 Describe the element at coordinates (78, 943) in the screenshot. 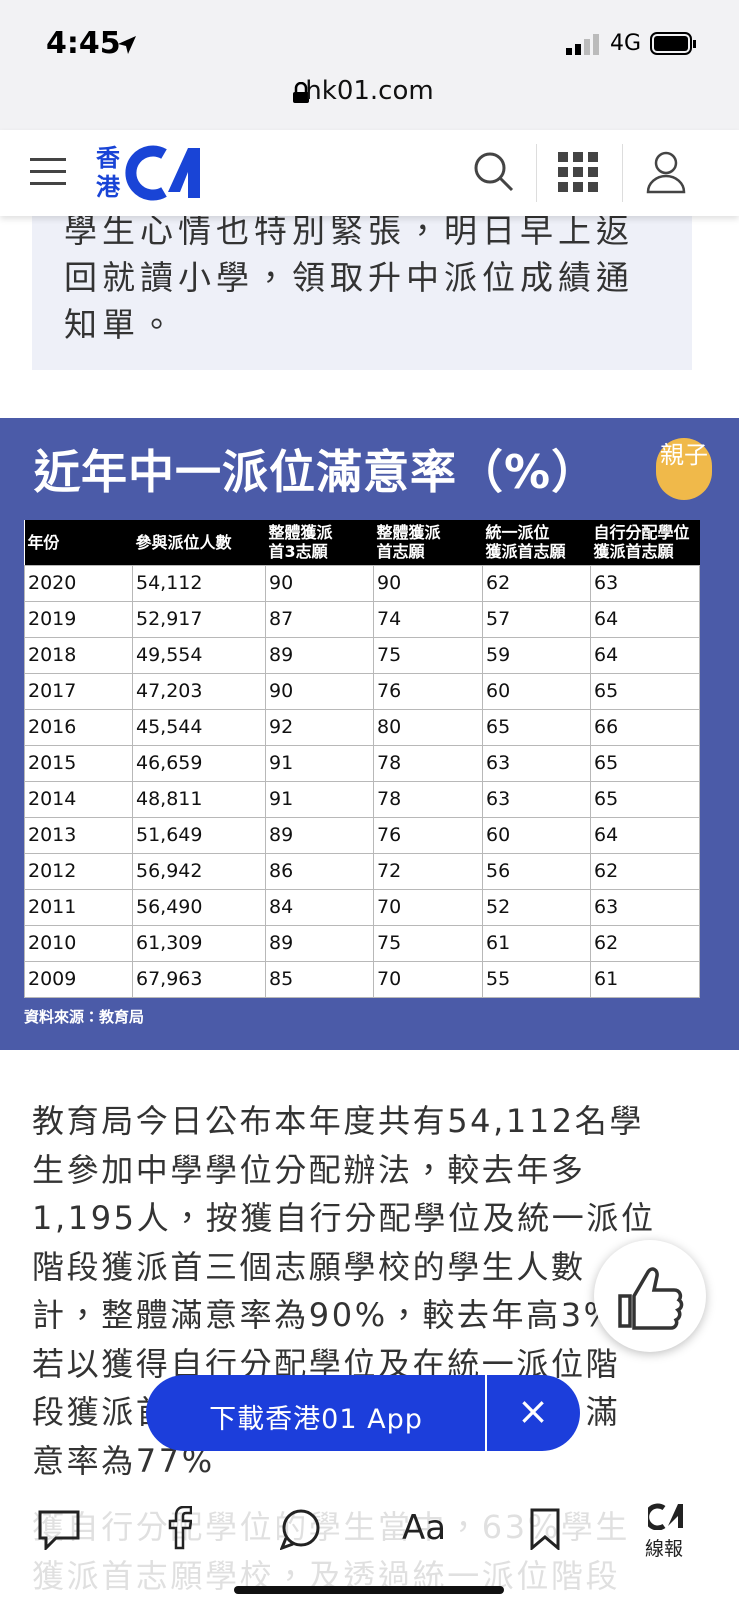

I see `table-cell: 2010` at that location.